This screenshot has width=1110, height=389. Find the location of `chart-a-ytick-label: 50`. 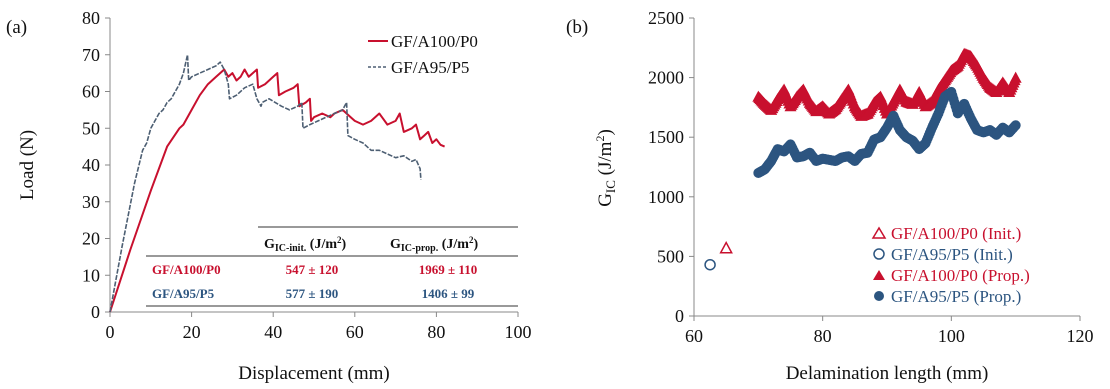

chart-a-ytick-label: 50 is located at coordinates (91, 128).